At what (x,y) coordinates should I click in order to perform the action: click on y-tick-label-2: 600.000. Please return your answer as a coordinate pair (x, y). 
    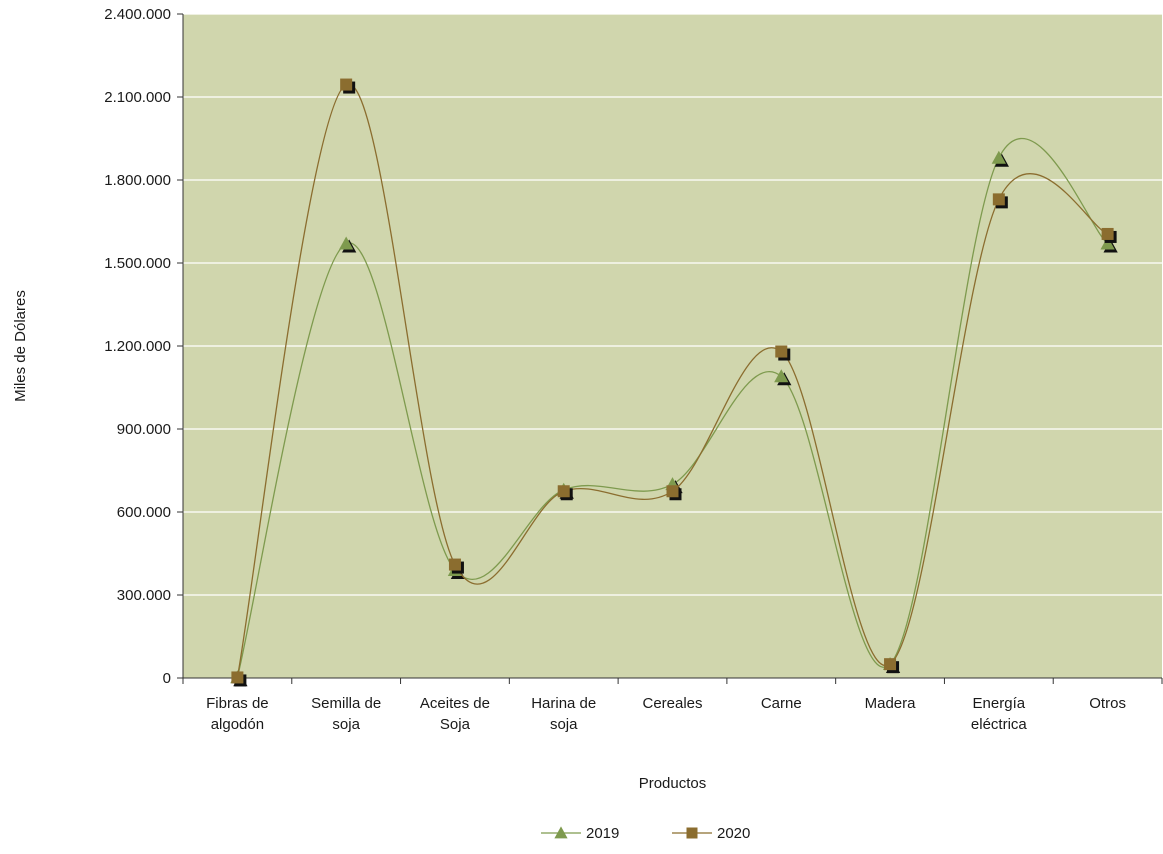
    Looking at the image, I should click on (144, 512).